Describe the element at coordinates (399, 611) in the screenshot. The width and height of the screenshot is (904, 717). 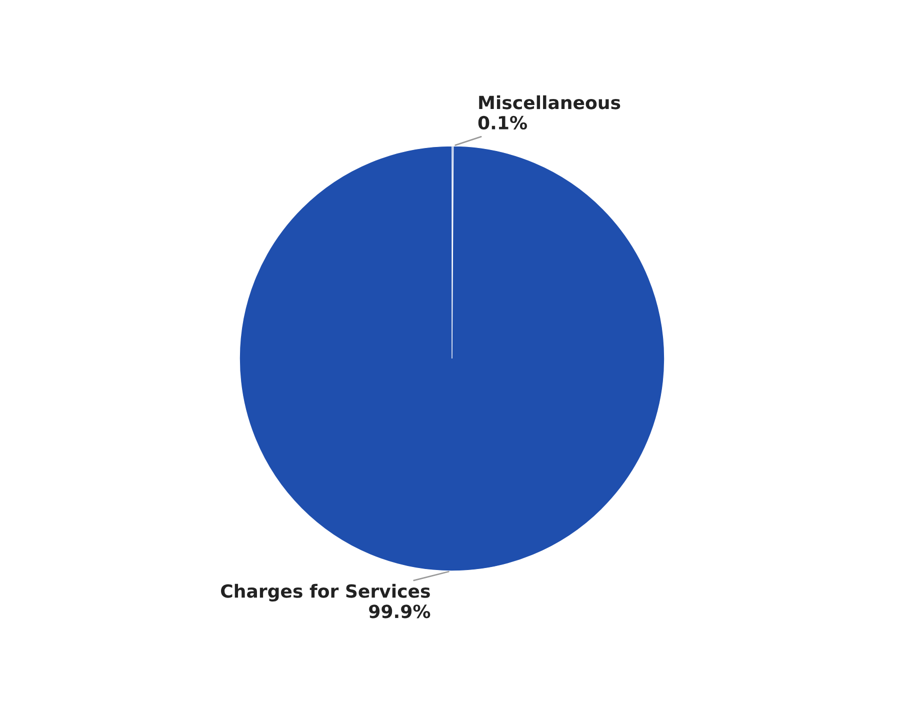
I see `data-label: 99.9%` at that location.